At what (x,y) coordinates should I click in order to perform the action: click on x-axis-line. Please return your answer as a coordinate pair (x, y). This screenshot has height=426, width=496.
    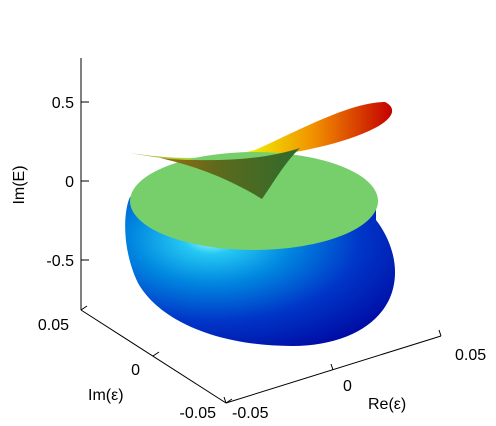
    Looking at the image, I should click on (333, 369).